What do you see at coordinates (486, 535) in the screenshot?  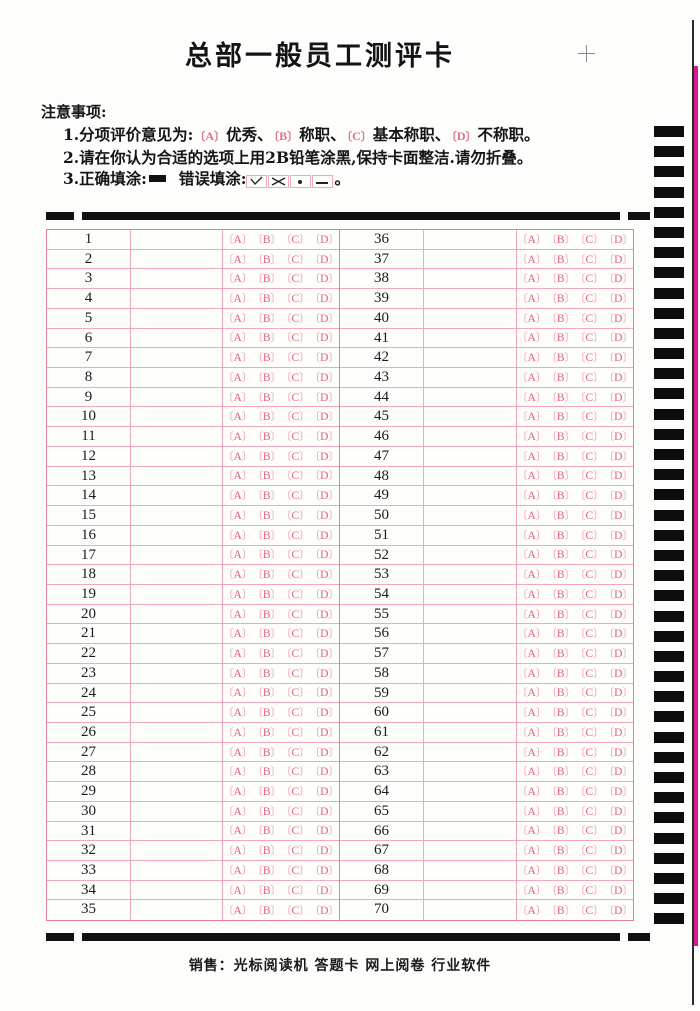 I see `answer-row: 51 〔A〕 〔B〕 〔C〕 〔D〕` at bounding box center [486, 535].